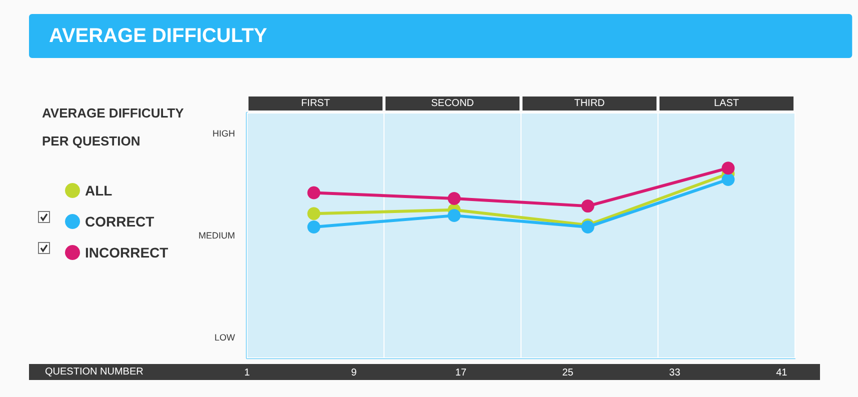  Describe the element at coordinates (115, 113) in the screenshot. I see `text: AVERAGE DIFFICULTY` at that location.